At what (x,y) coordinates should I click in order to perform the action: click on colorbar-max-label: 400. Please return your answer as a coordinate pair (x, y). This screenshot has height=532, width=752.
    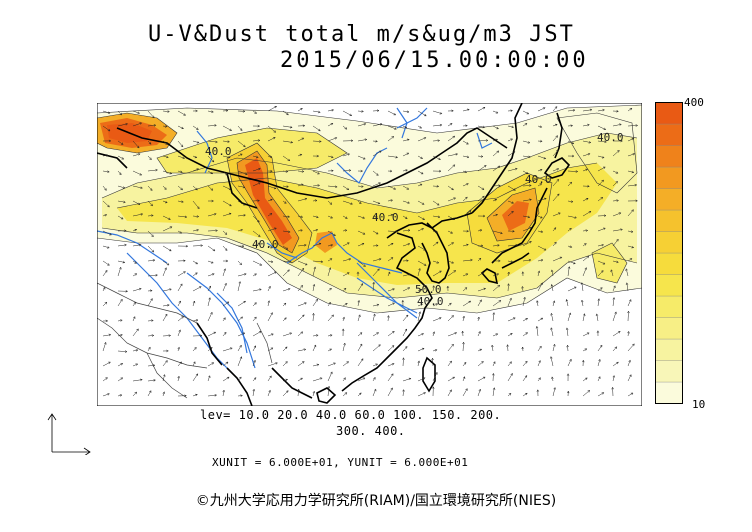
    Looking at the image, I should click on (694, 102).